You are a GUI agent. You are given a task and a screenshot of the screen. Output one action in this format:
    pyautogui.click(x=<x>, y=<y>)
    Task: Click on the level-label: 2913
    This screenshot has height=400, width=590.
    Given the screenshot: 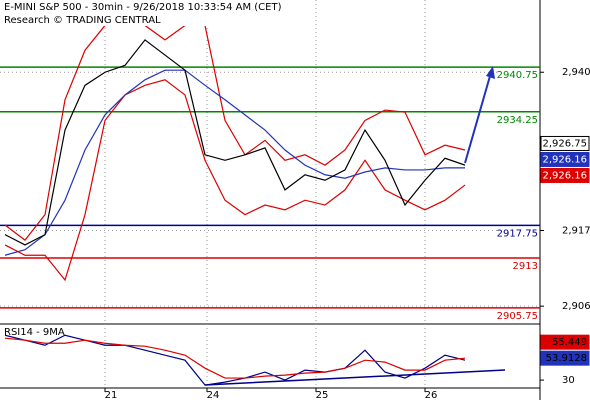 What is the action you would take?
    pyautogui.click(x=525, y=266)
    